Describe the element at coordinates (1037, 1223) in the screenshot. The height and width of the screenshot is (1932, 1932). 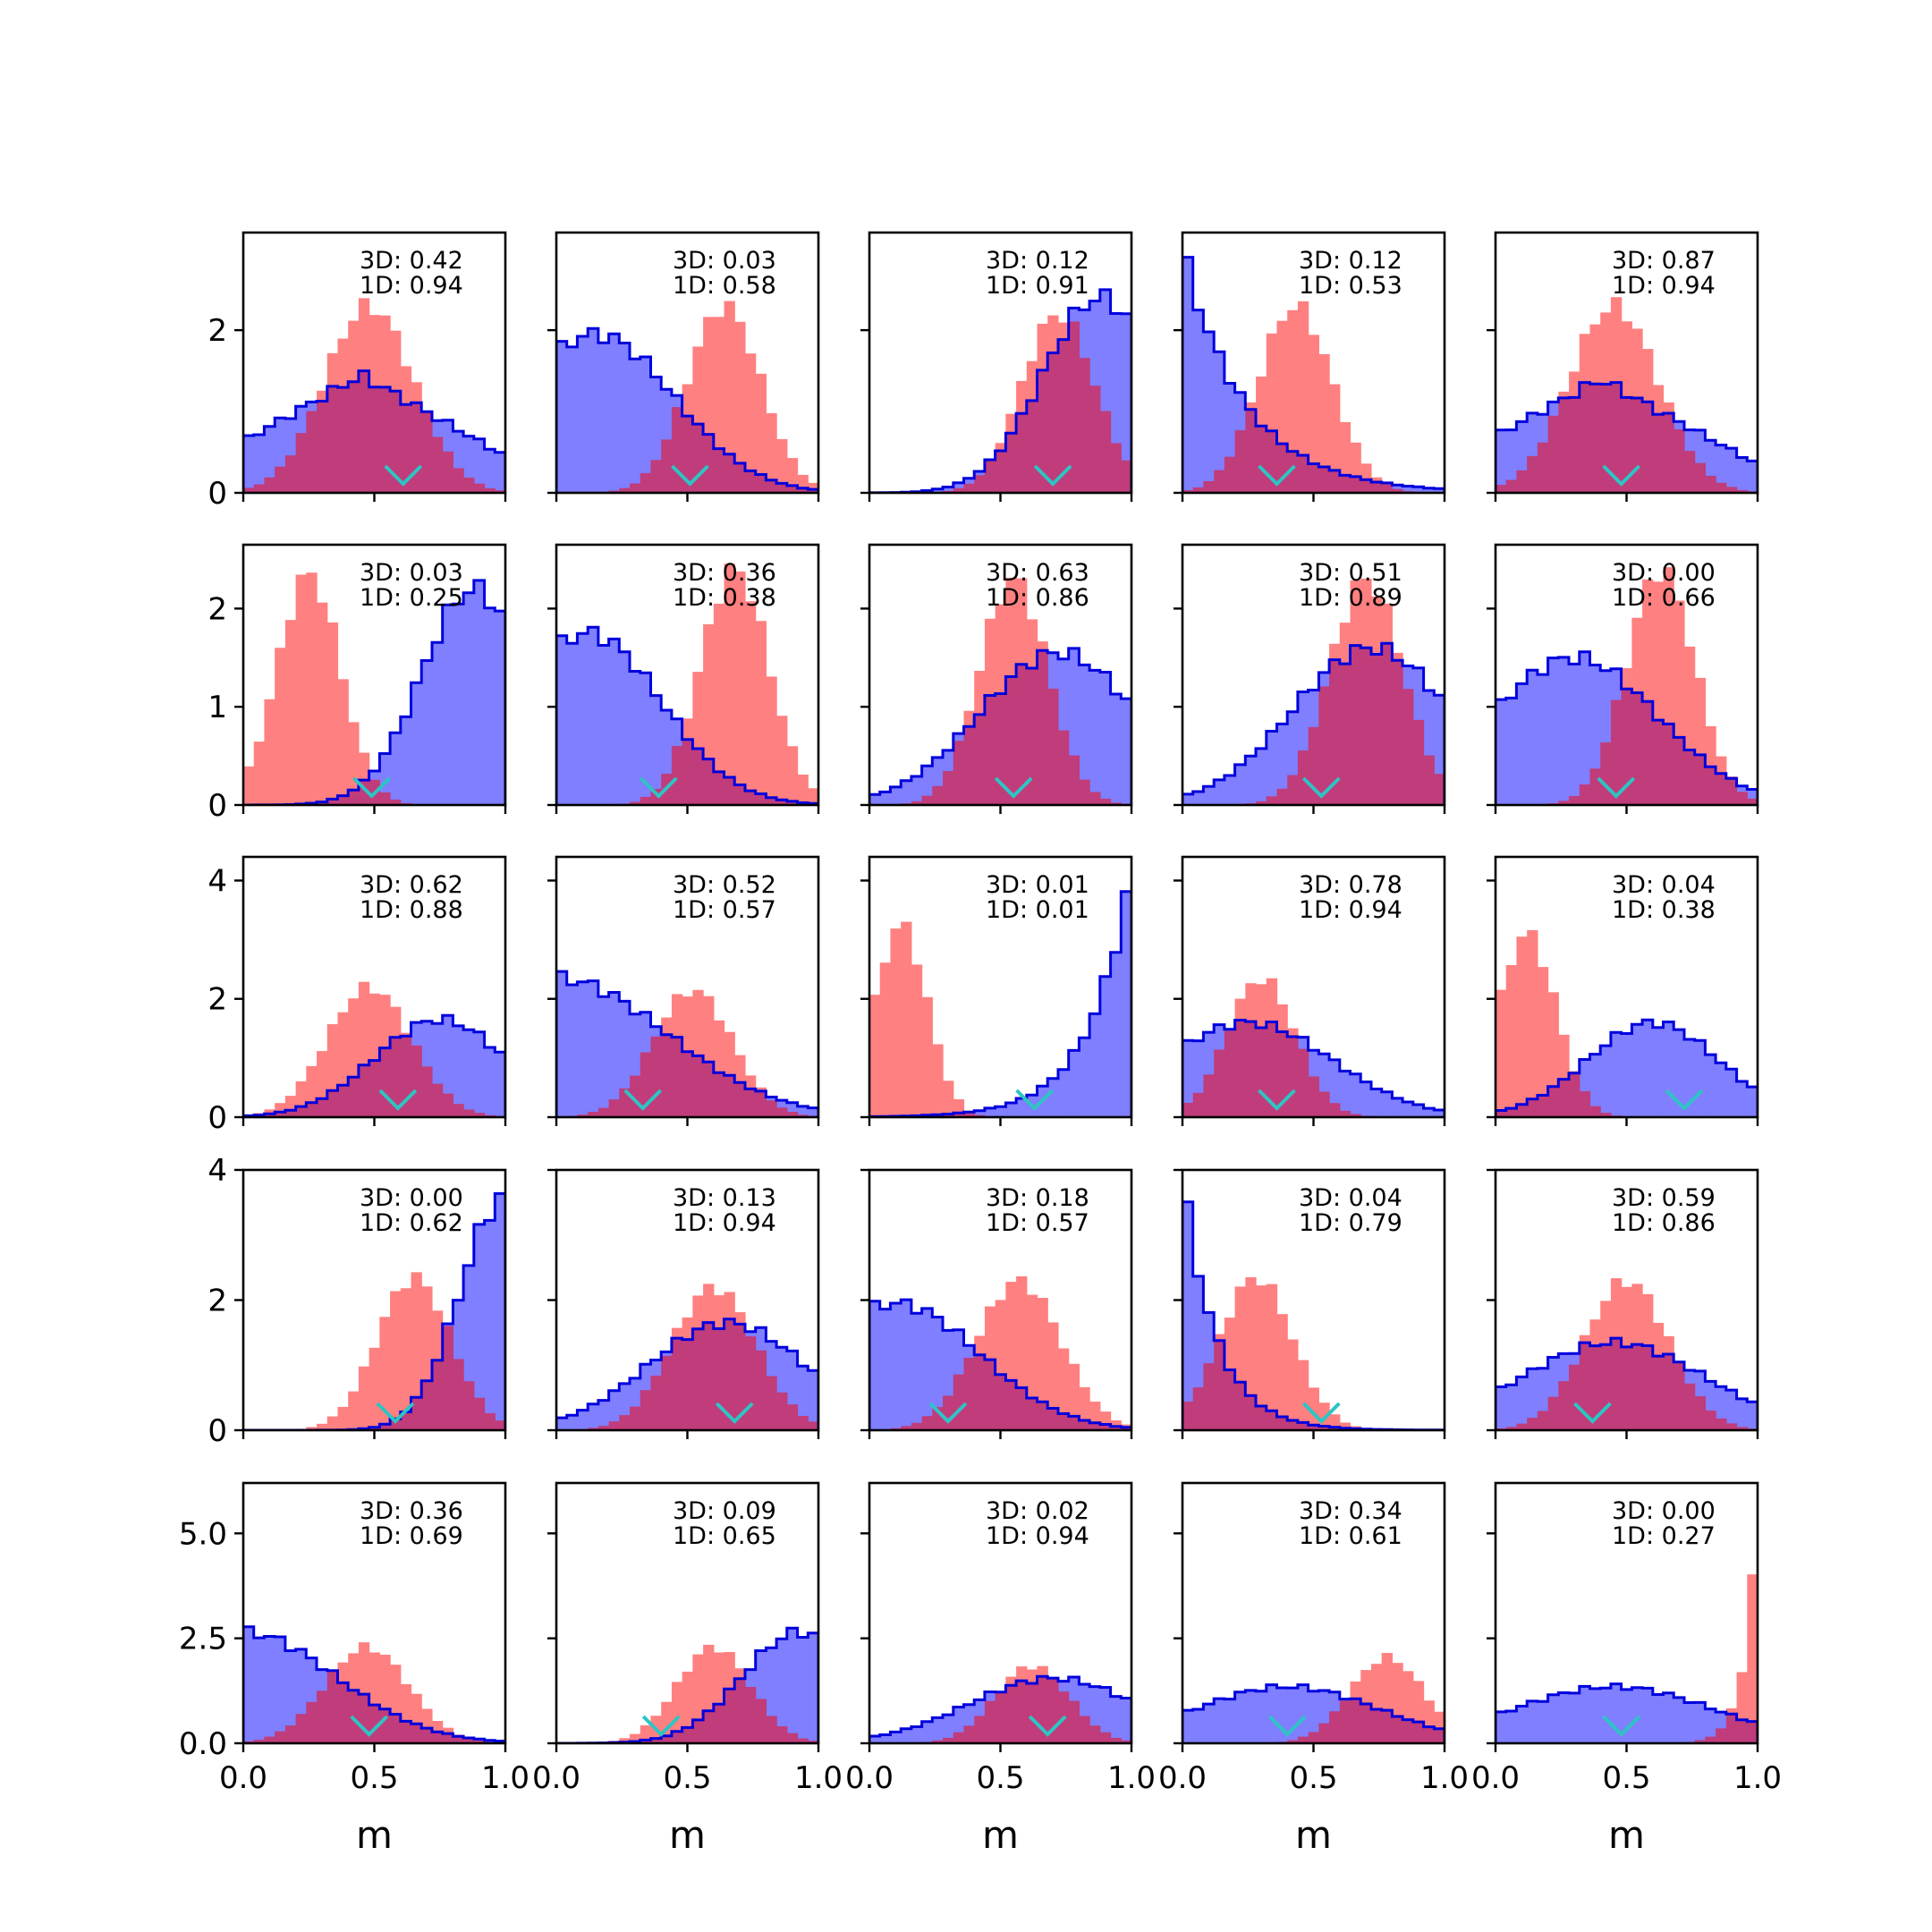
I see `annotation-1d: 1D: 0.57` at that location.